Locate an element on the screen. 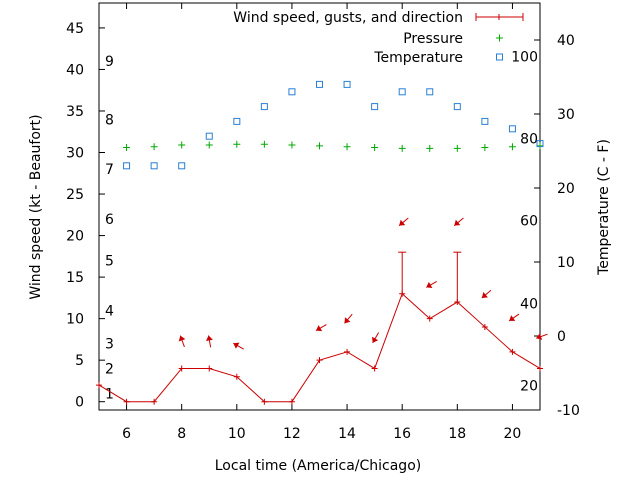 The image size is (640, 480). y-left-tick-label: 45 is located at coordinates (75, 29).